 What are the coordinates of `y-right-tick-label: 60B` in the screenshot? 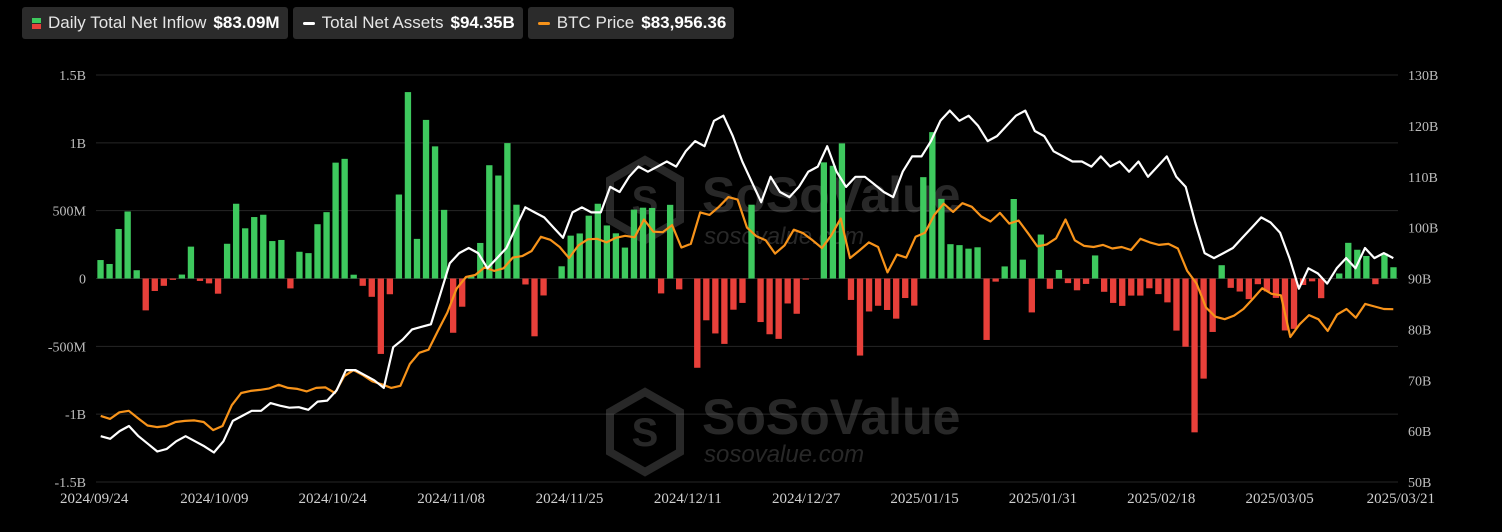 It's located at (1419, 432).